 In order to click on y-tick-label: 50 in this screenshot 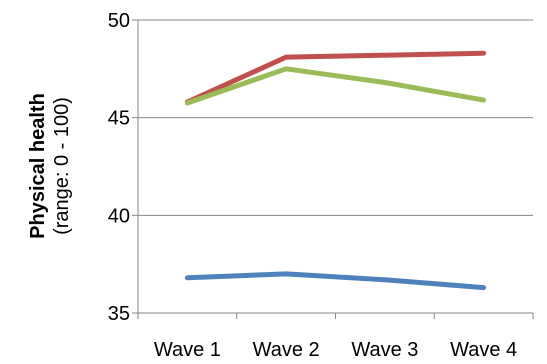, I will do `click(119, 21)`.